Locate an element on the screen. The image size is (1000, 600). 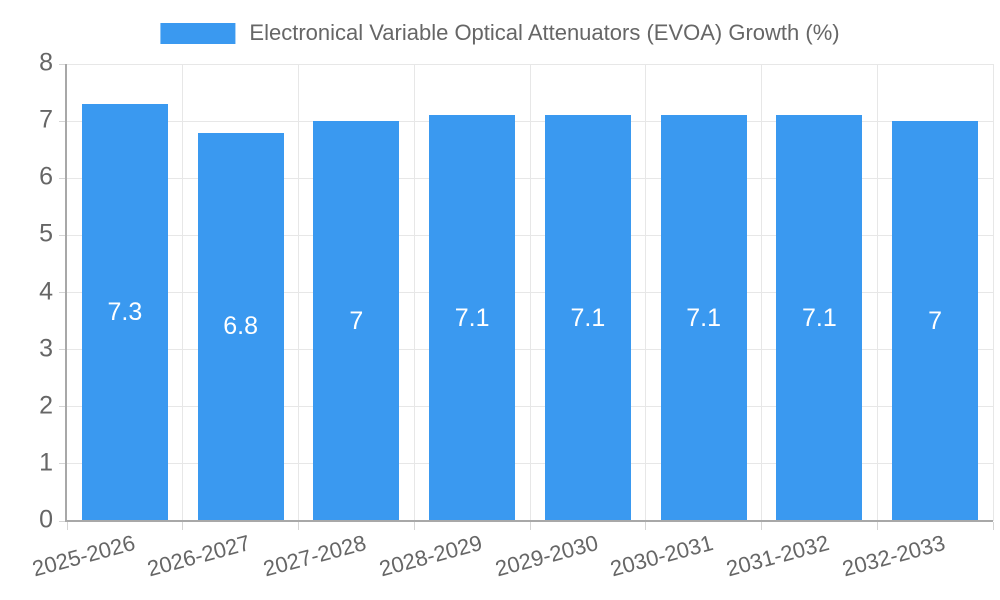
y-axis-tick-label: 3 is located at coordinates (46, 347).